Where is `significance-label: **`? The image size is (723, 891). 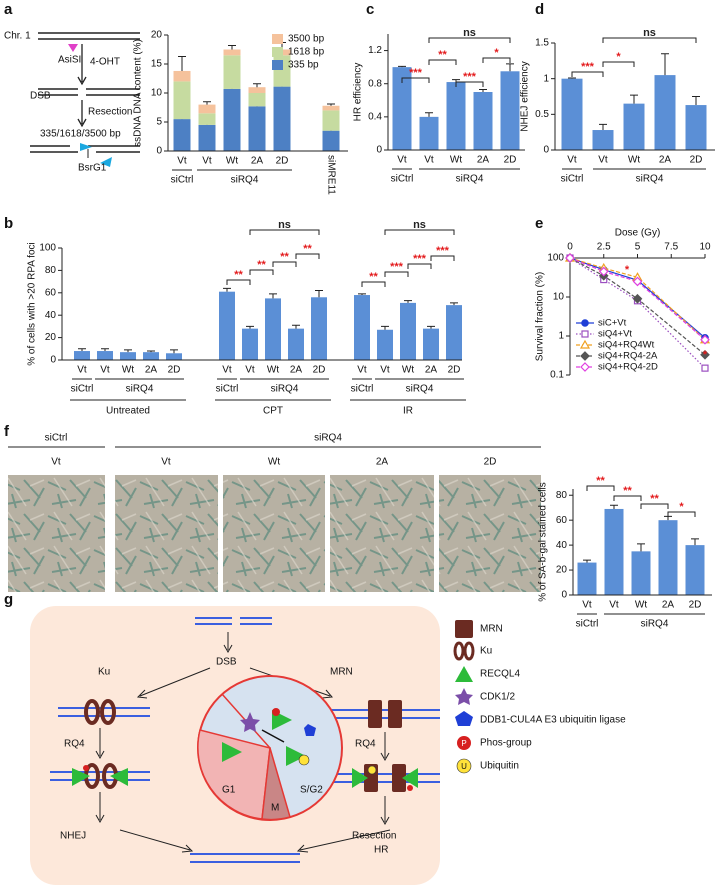 significance-label: ** is located at coordinates (307, 249).